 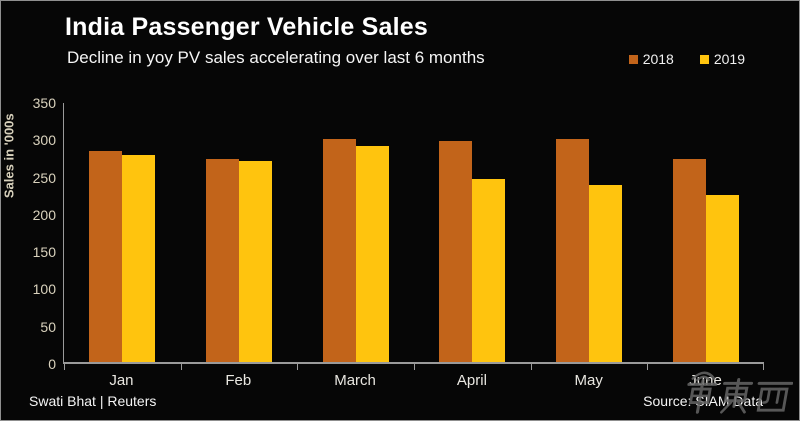 I want to click on bar-2019-june, so click(x=722, y=278).